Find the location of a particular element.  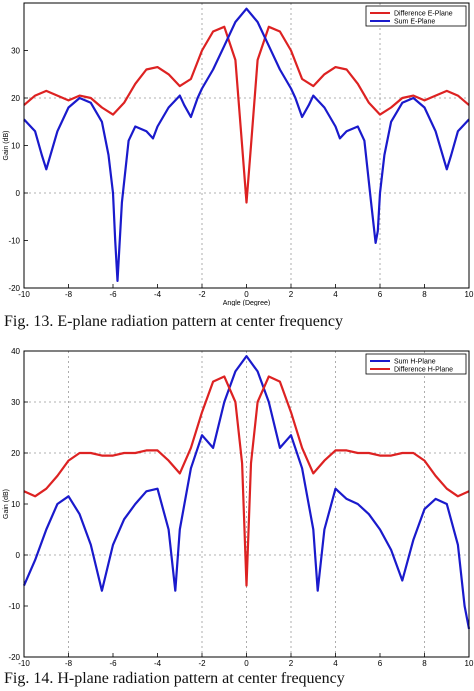

legend-label: Difference H-Plane is located at coordinates (423, 370).